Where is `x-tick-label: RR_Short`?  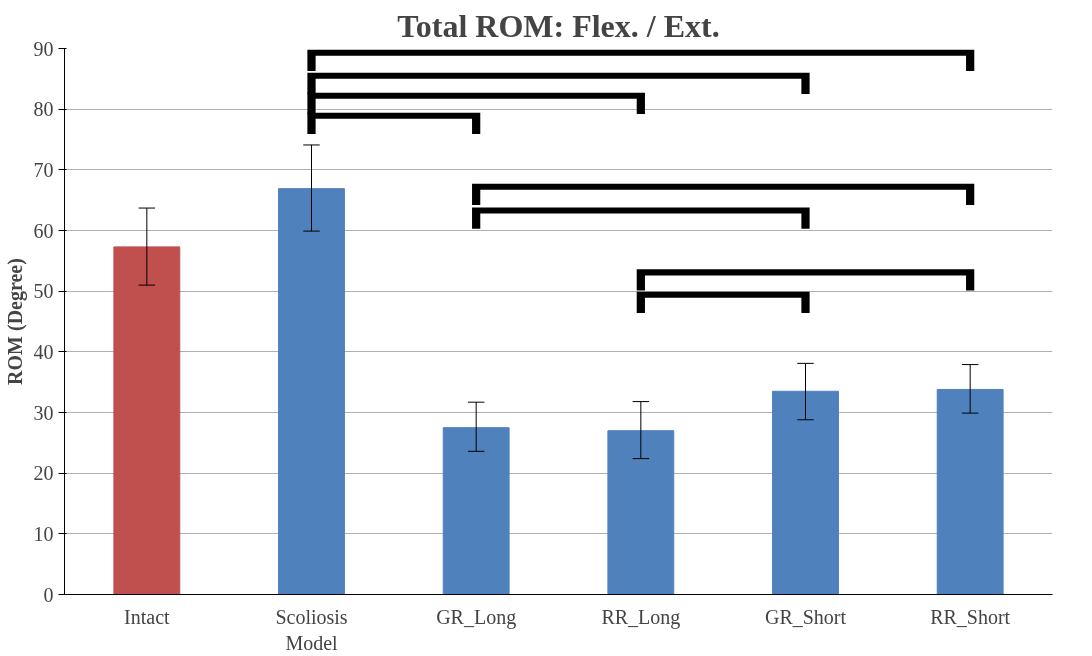
x-tick-label: RR_Short is located at coordinates (970, 616).